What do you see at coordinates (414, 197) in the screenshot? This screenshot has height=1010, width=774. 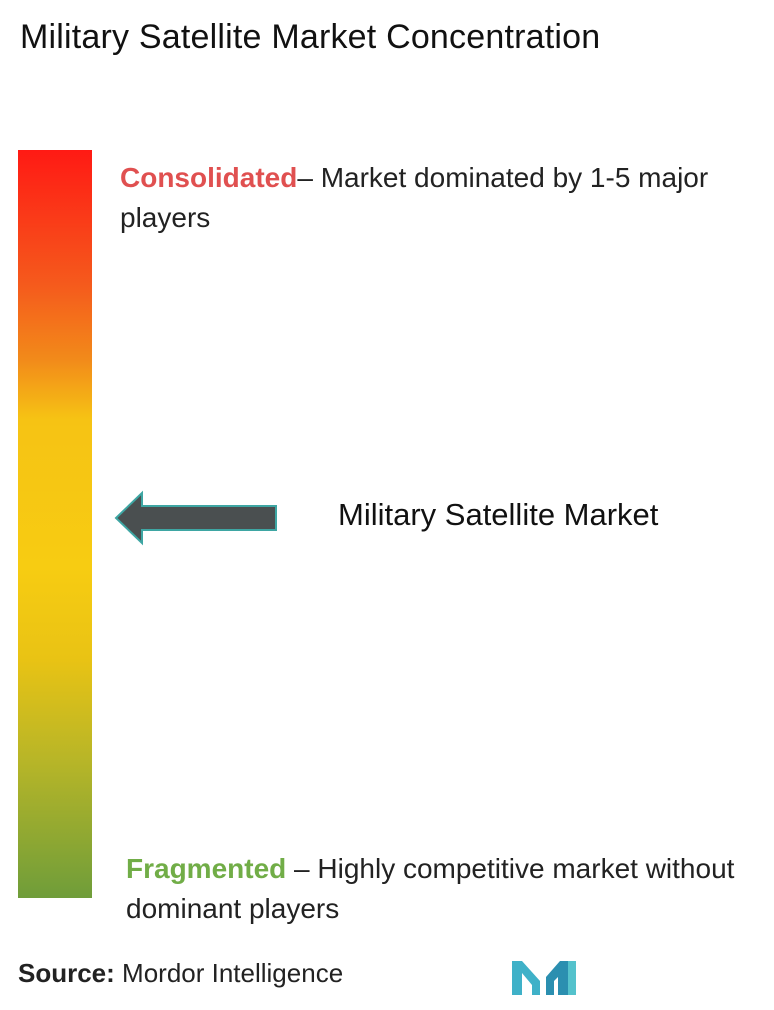 I see `consolidated-text: – Market dominated by 1-5 major players` at bounding box center [414, 197].